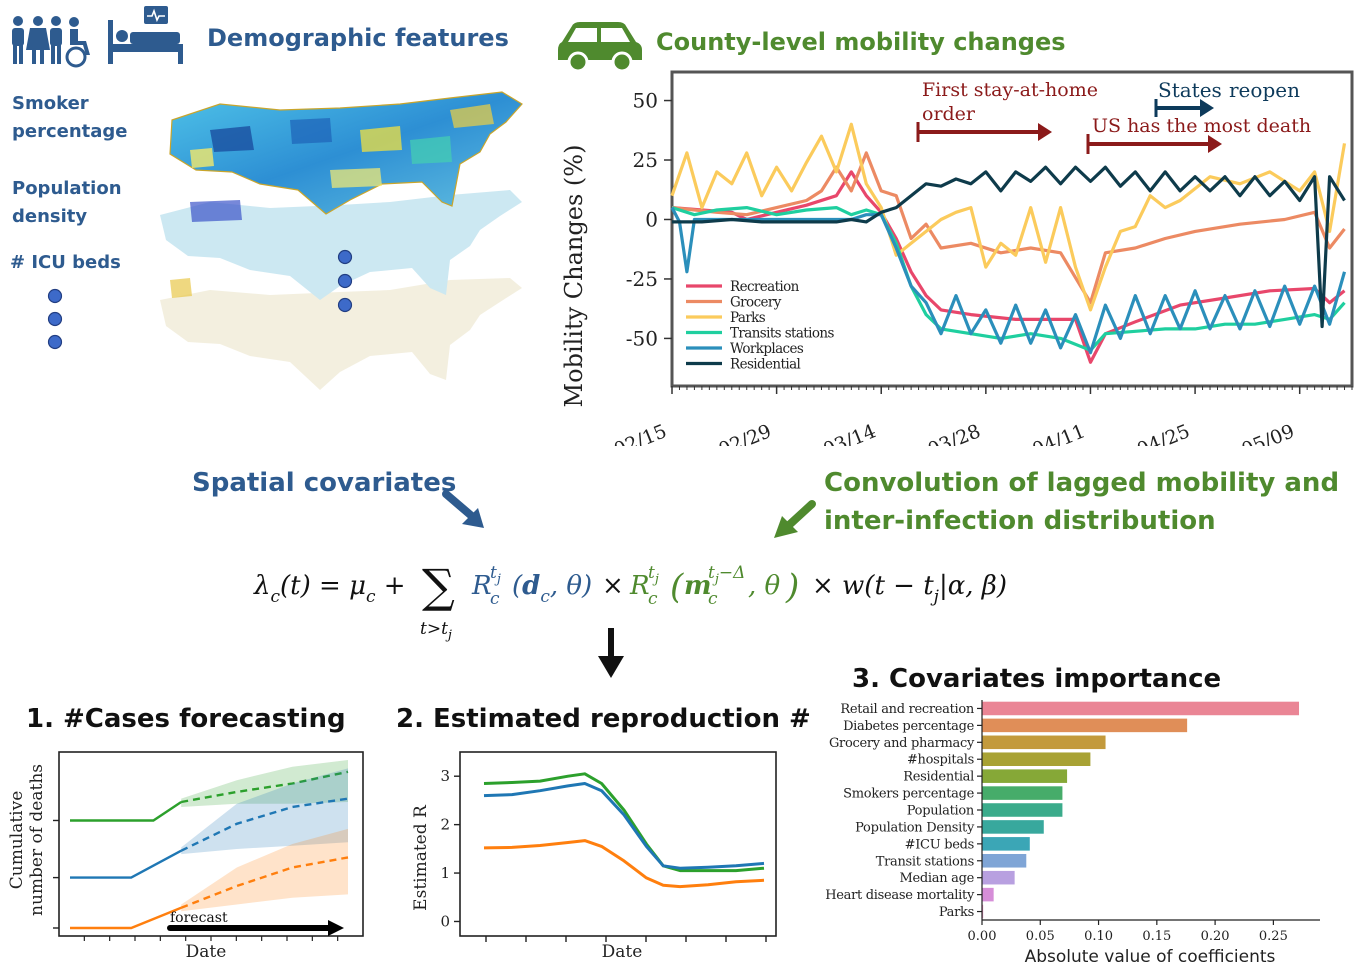  What do you see at coordinates (341, 245) in the screenshot?
I see `map-layer-middle` at bounding box center [341, 245].